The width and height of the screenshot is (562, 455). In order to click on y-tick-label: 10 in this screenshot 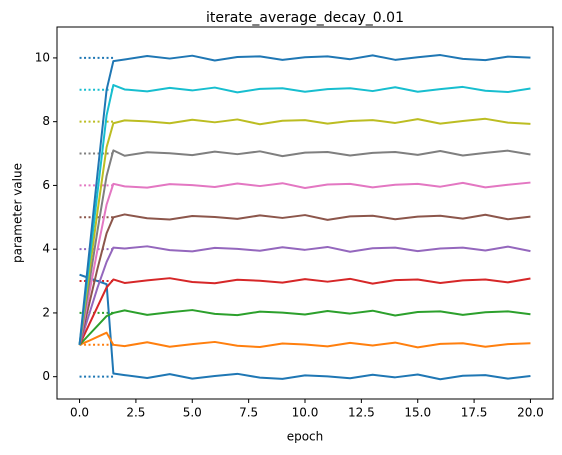, I will do `click(42, 57)`.